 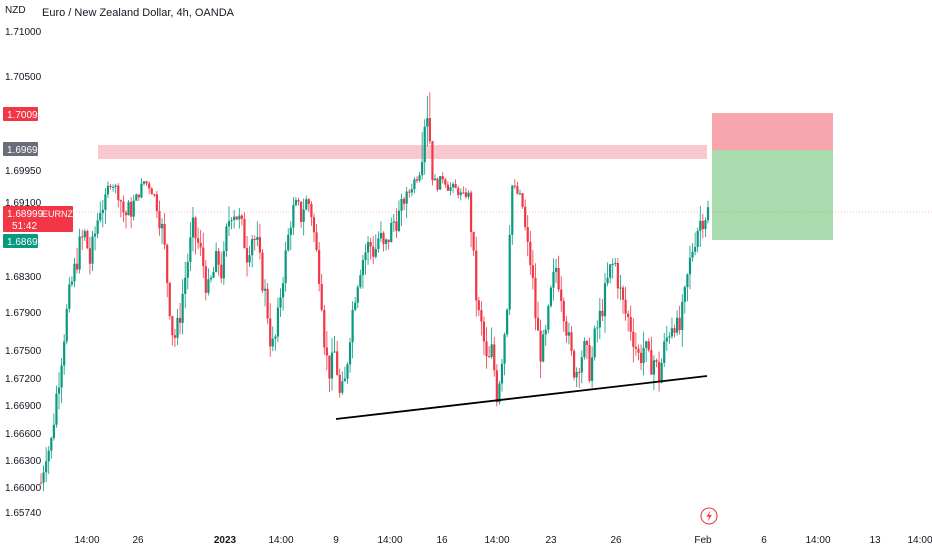 I want to click on currency-label: NZD, so click(x=15, y=10).